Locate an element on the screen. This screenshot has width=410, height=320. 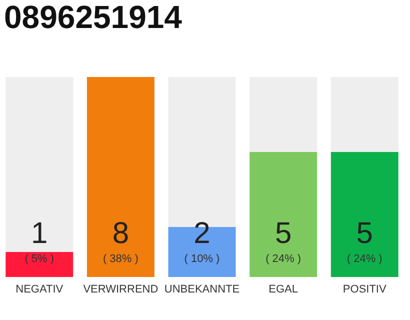
x-tick-label: NEGATIV is located at coordinates (40, 290).